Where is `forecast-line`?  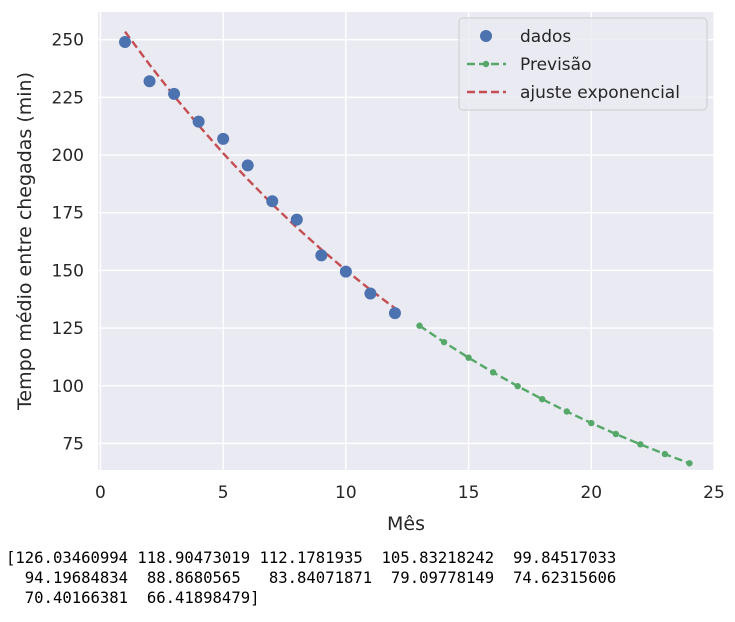
forecast-line is located at coordinates (554, 394).